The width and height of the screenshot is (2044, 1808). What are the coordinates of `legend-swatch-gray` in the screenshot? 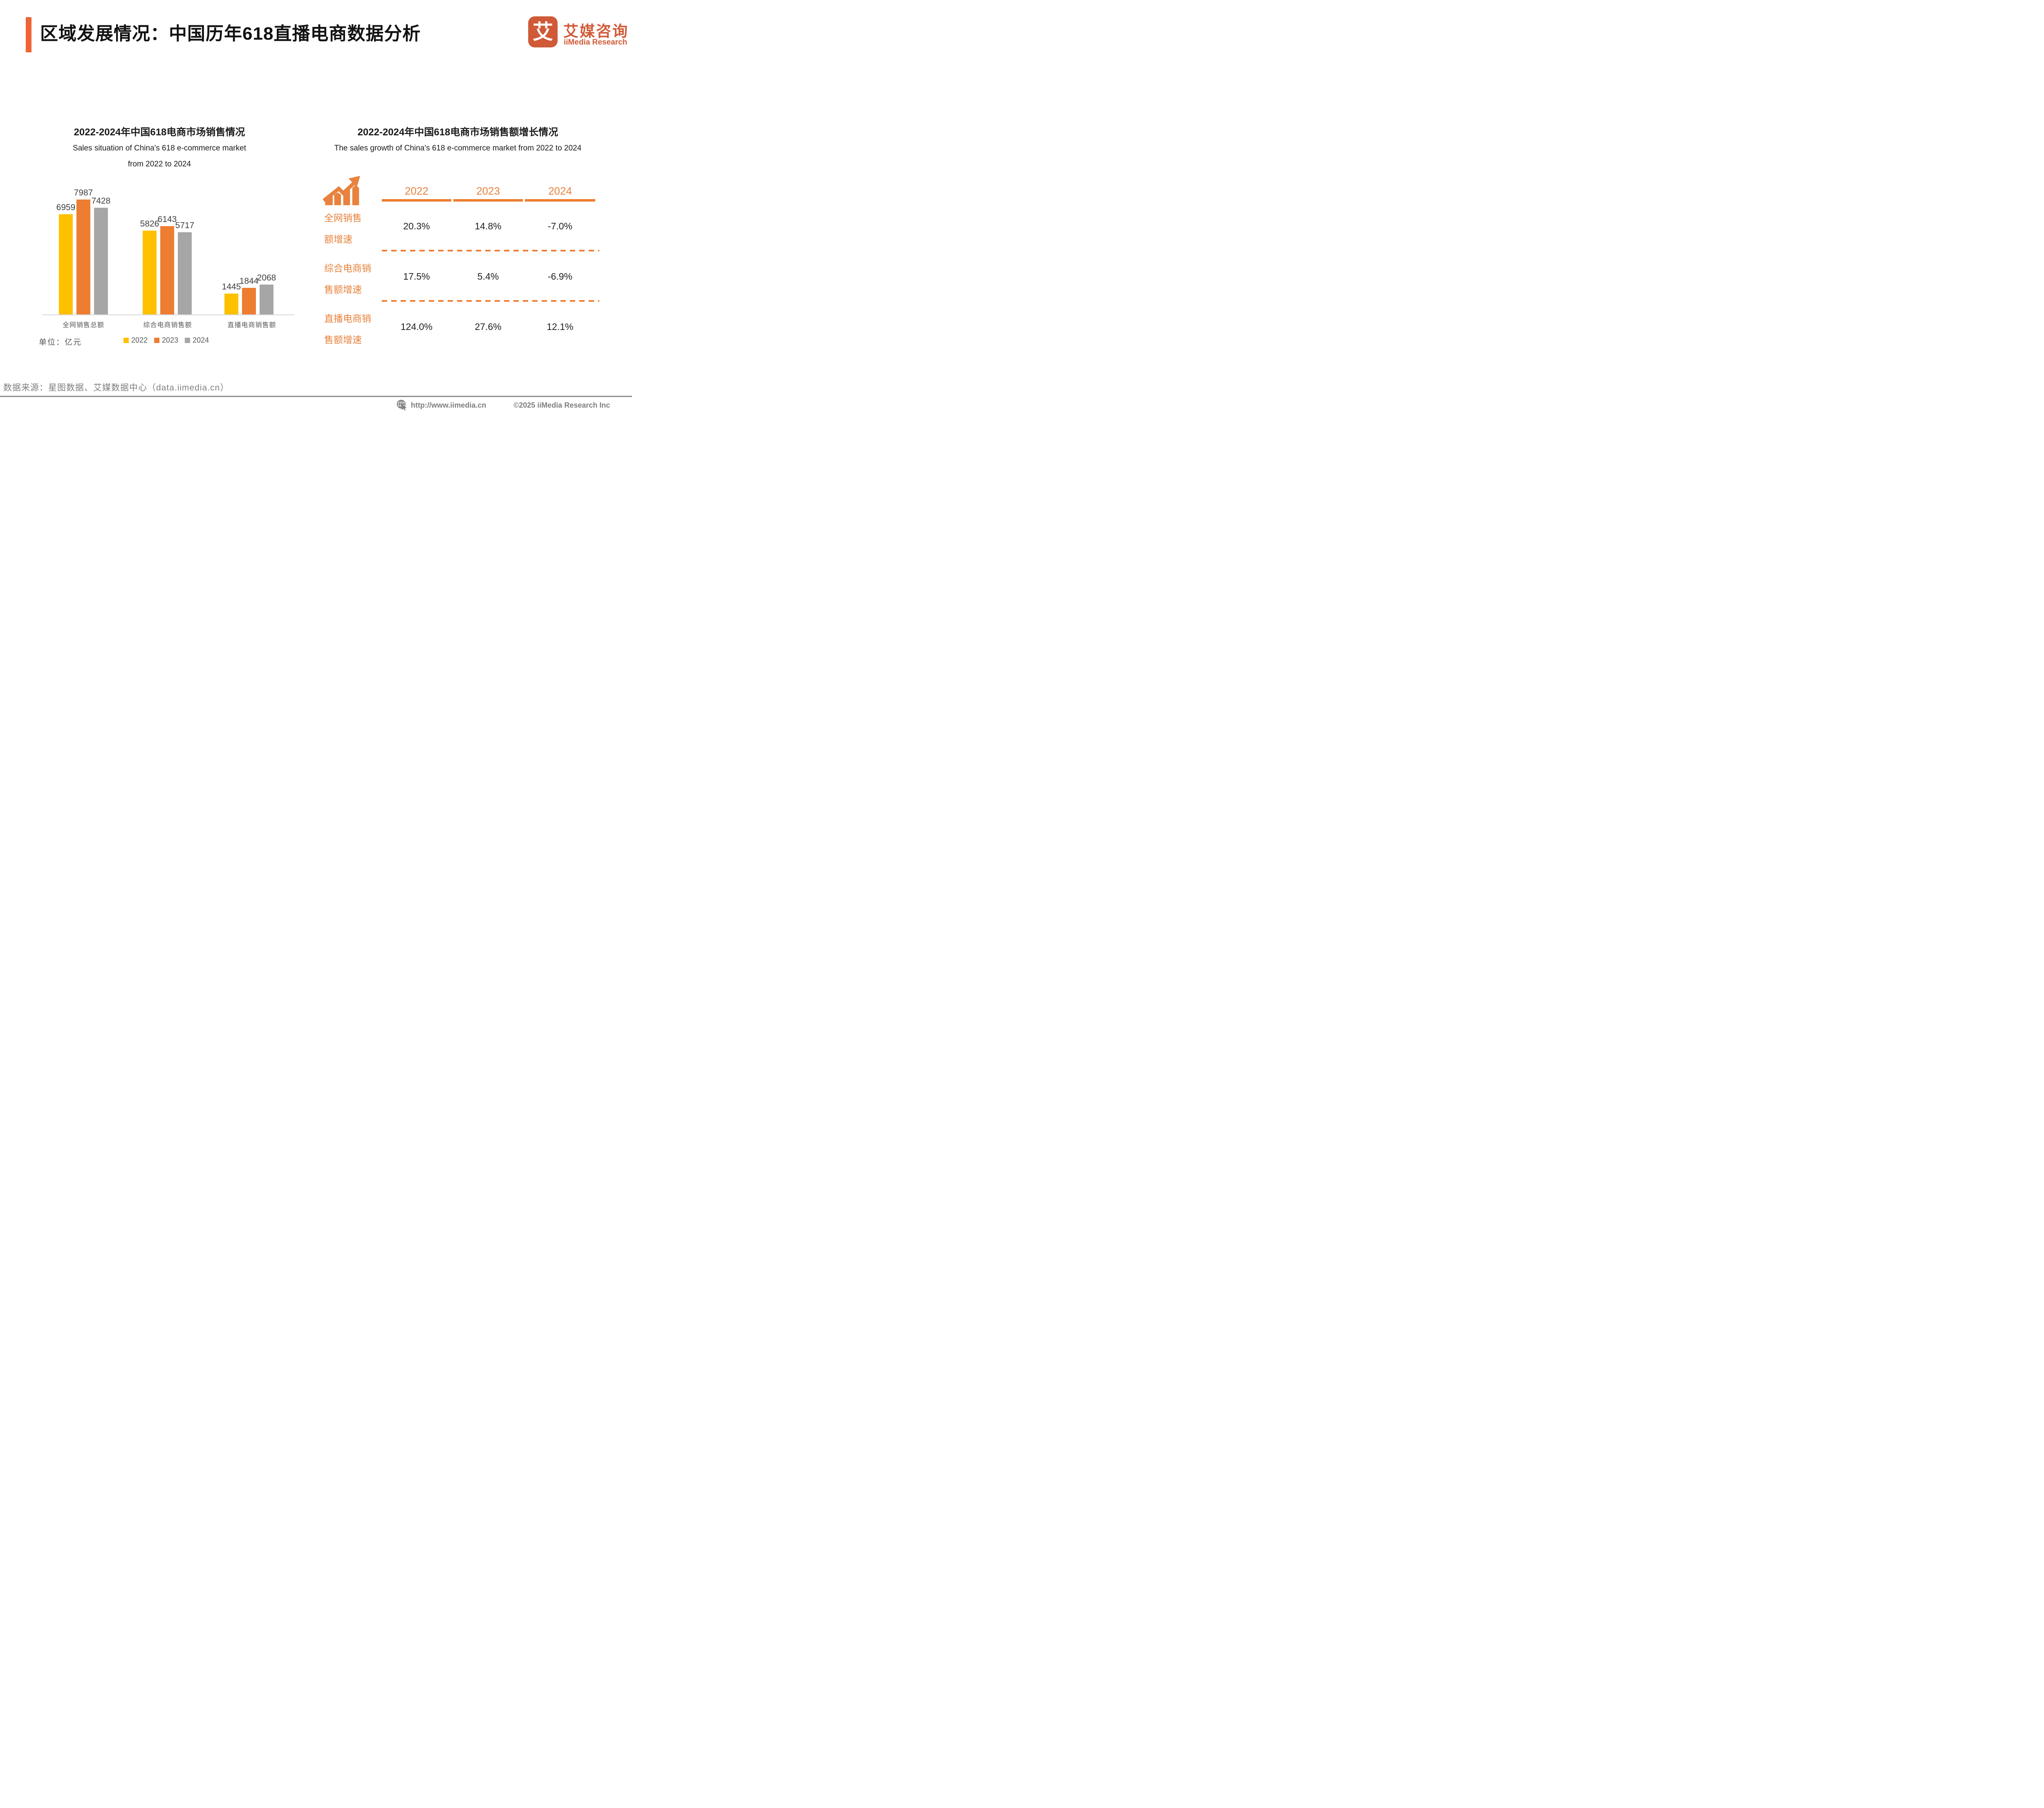 It's located at (188, 341).